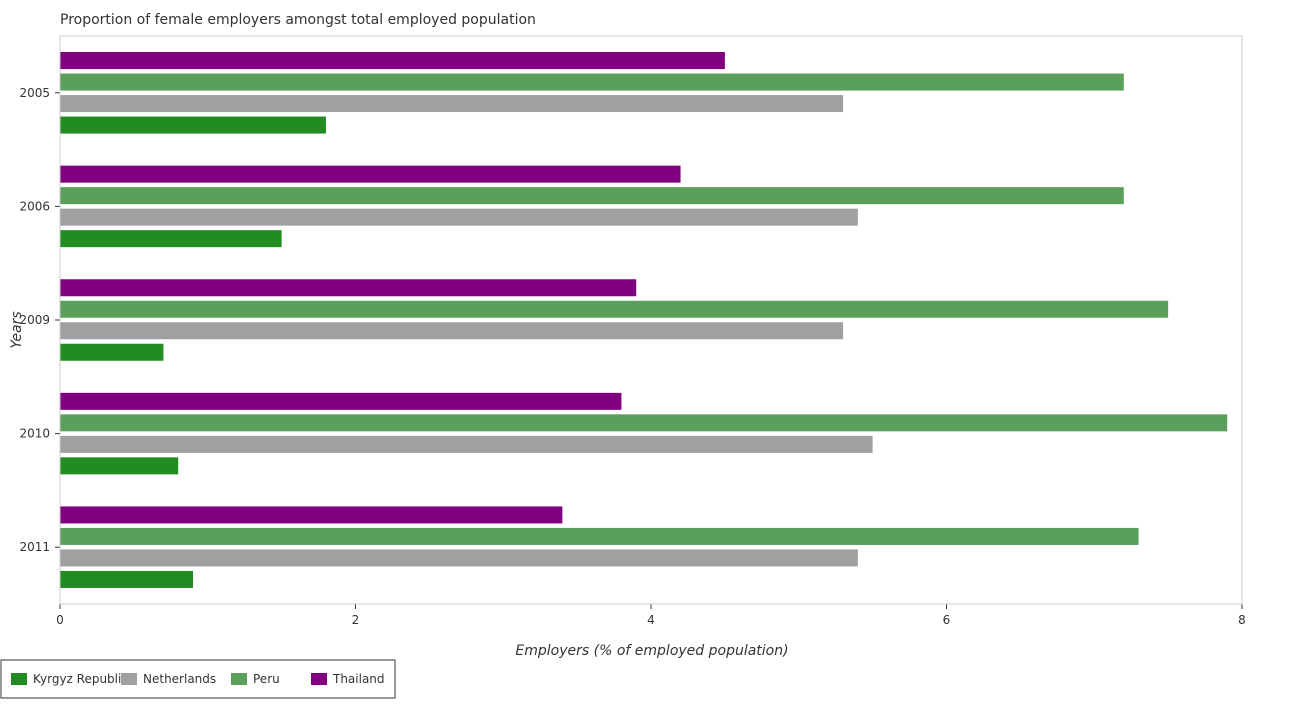  What do you see at coordinates (80, 679) in the screenshot?
I see `legend-label: Kyrgyz Republic` at bounding box center [80, 679].